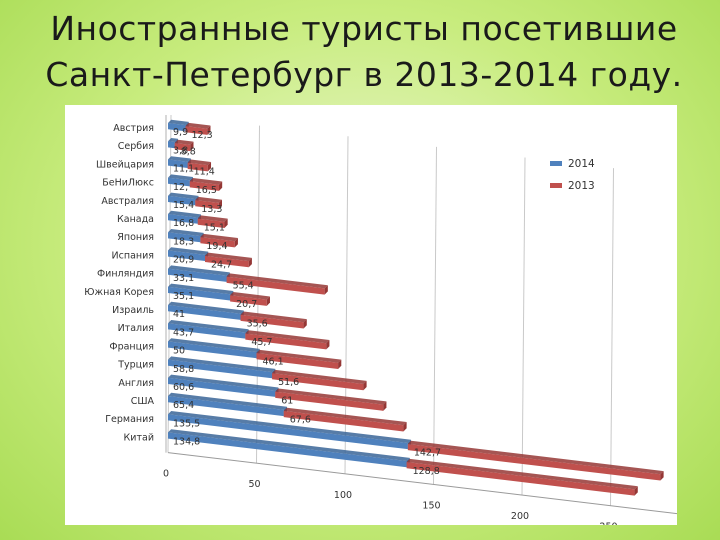 The height and width of the screenshot is (540, 720). Describe the element at coordinates (119, 292) in the screenshot. I see `category-label: Южная Корея` at that location.